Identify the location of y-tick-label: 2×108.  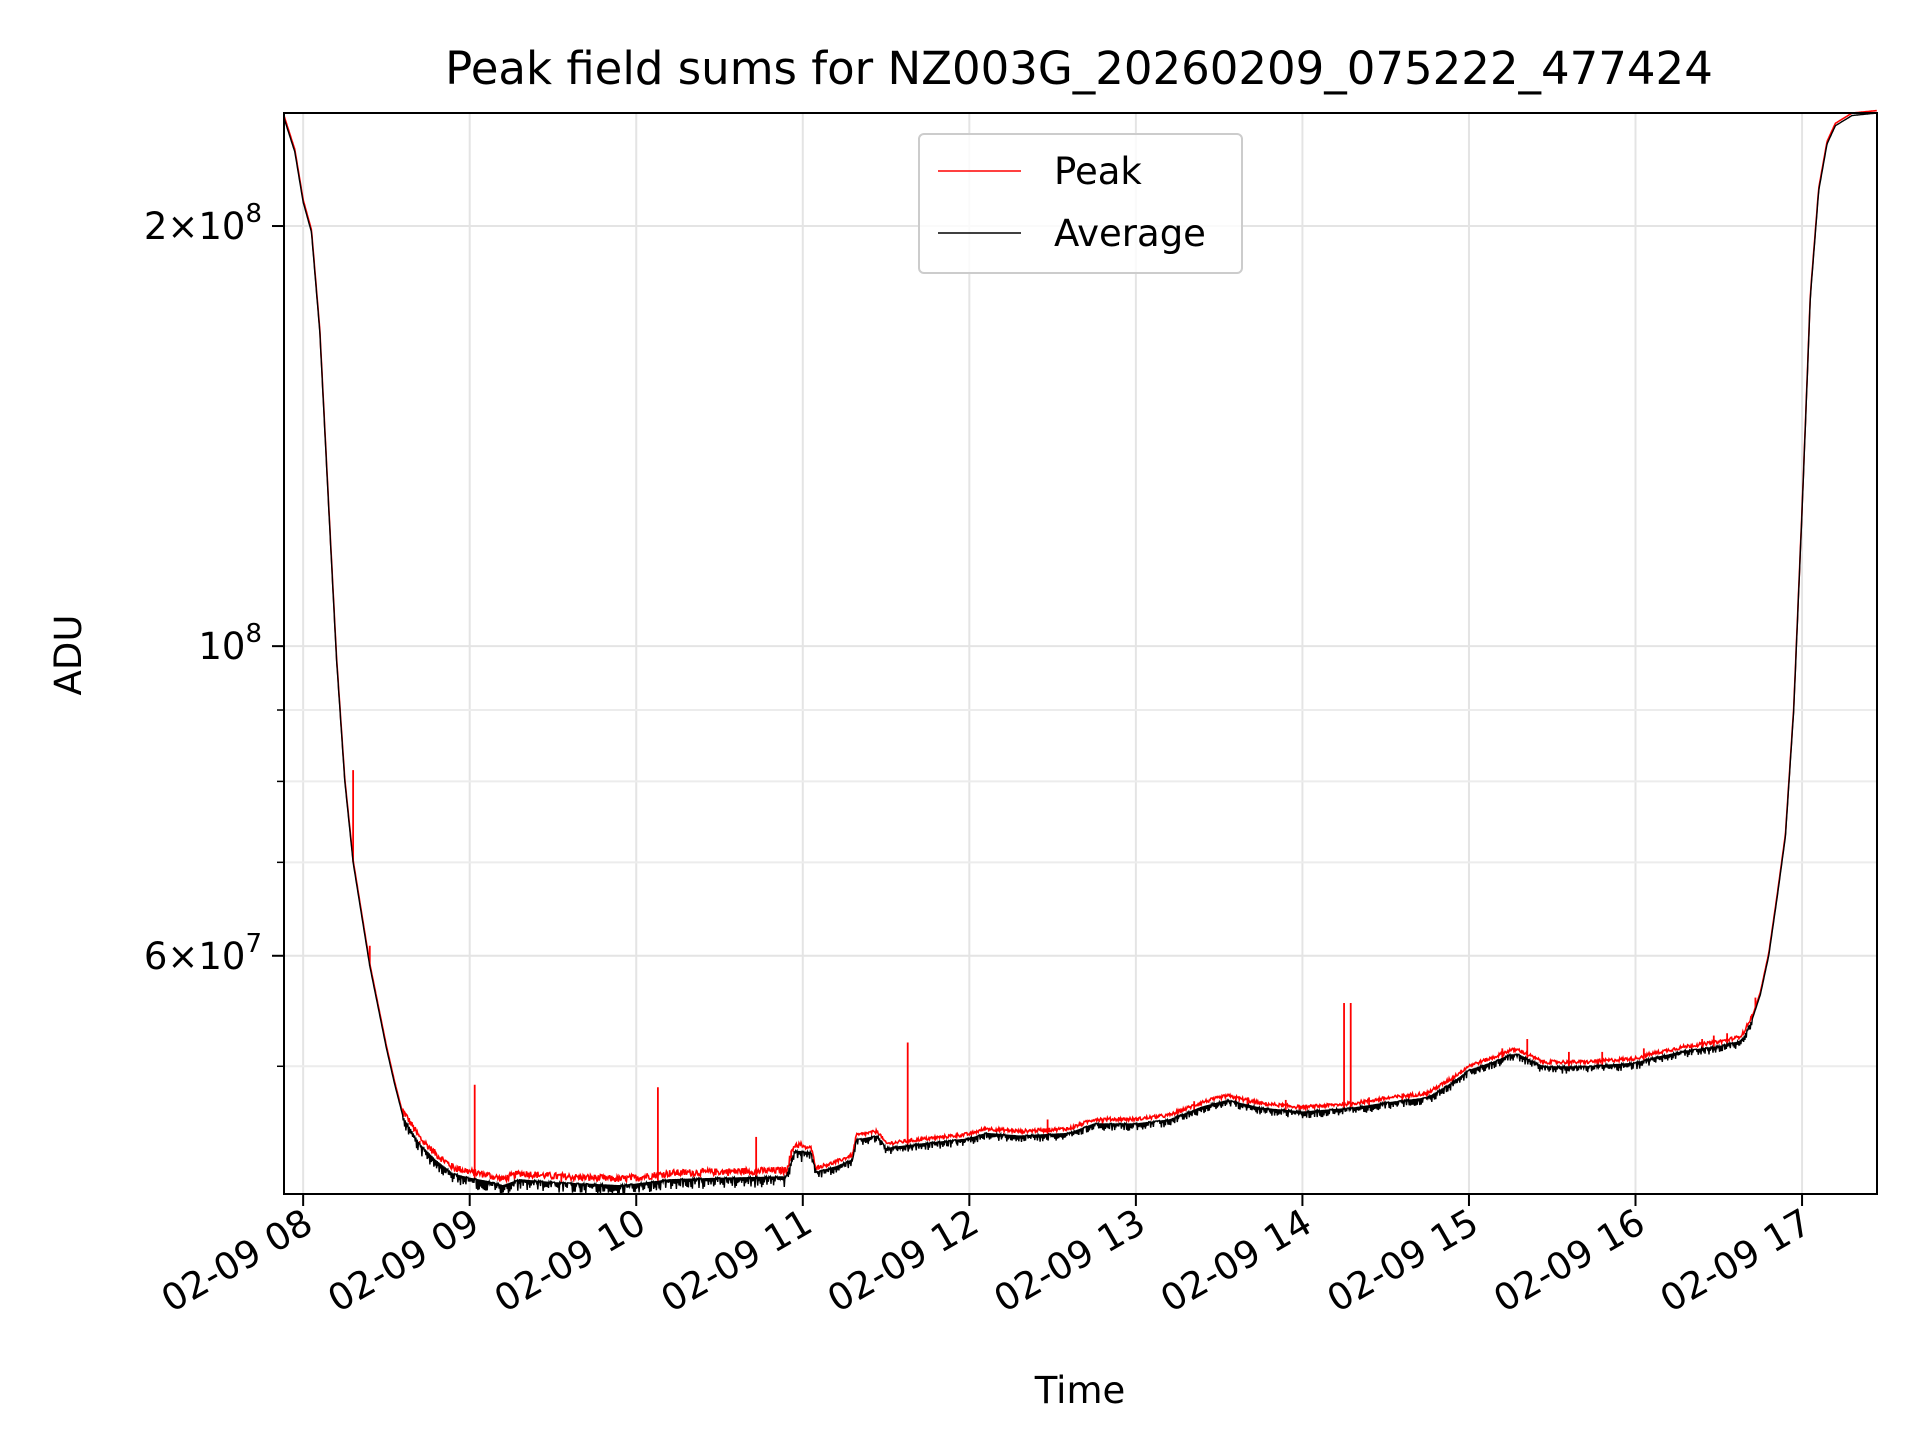
(203, 223).